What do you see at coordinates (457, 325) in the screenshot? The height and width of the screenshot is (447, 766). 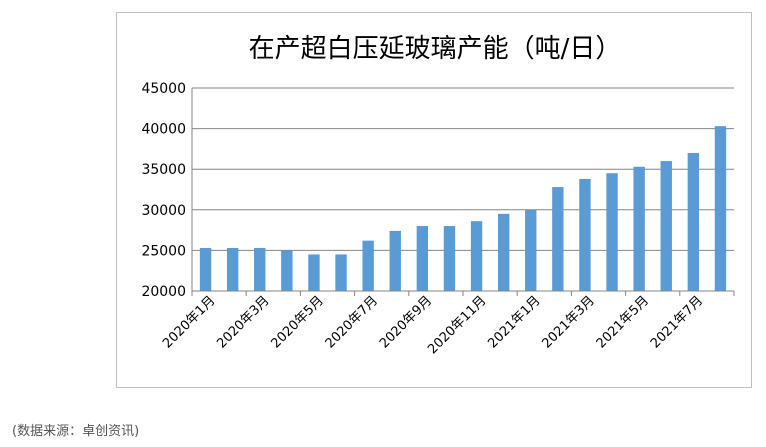 I see `x-tick-label: 2020年11月` at bounding box center [457, 325].